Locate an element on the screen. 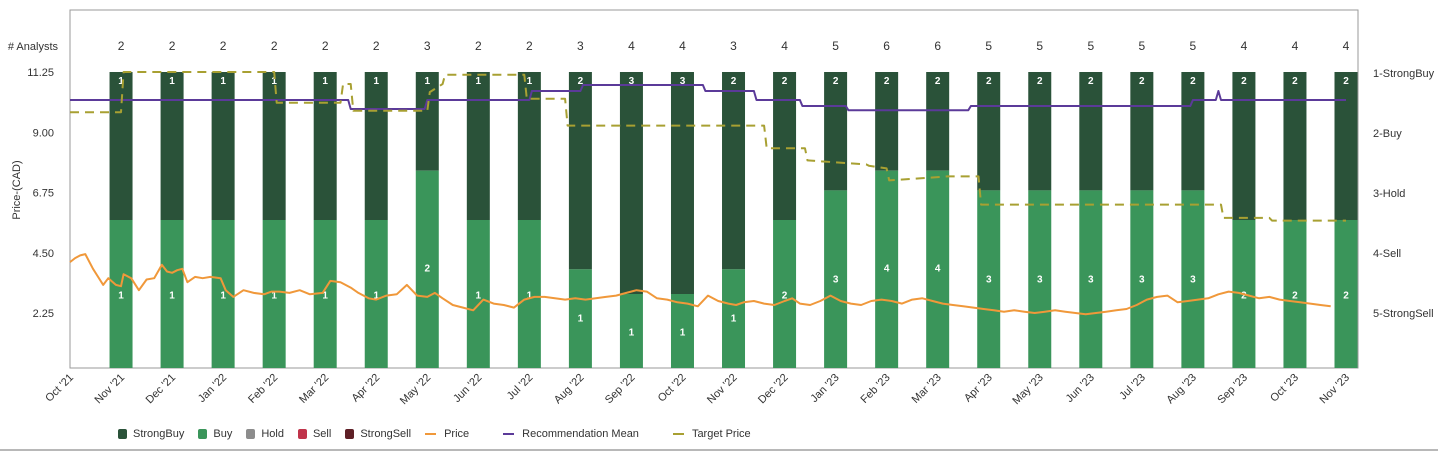  analyst-count: 2 is located at coordinates (325, 46).